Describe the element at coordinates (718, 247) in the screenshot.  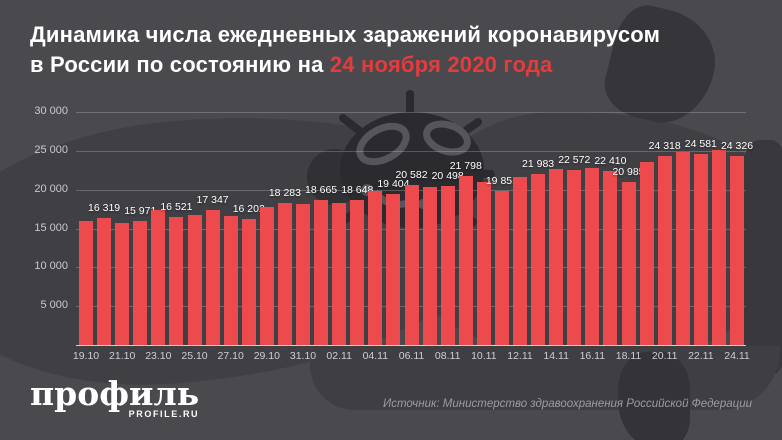
I see `bar-23.11` at that location.